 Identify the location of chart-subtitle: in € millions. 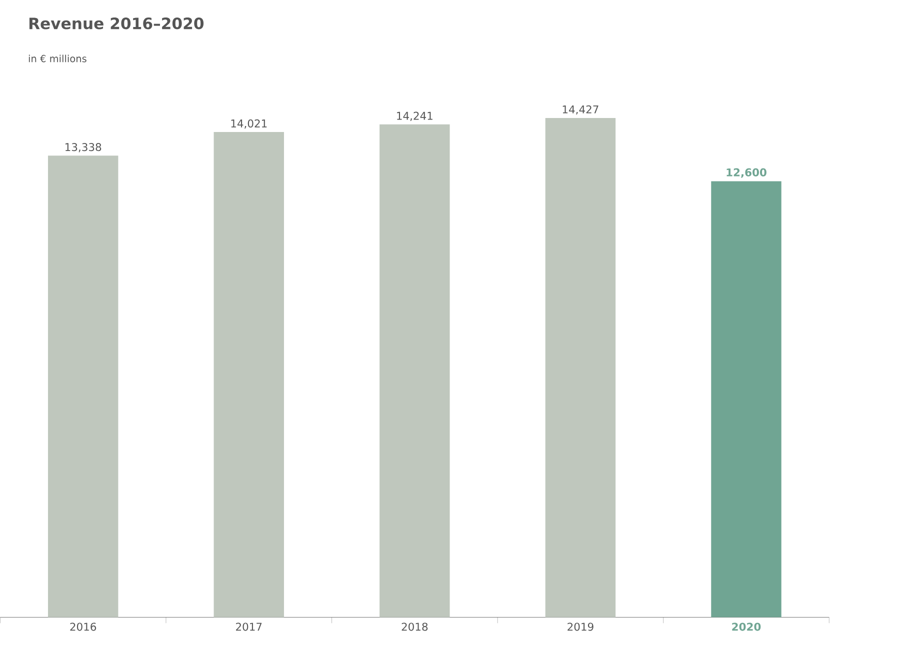
(57, 58).